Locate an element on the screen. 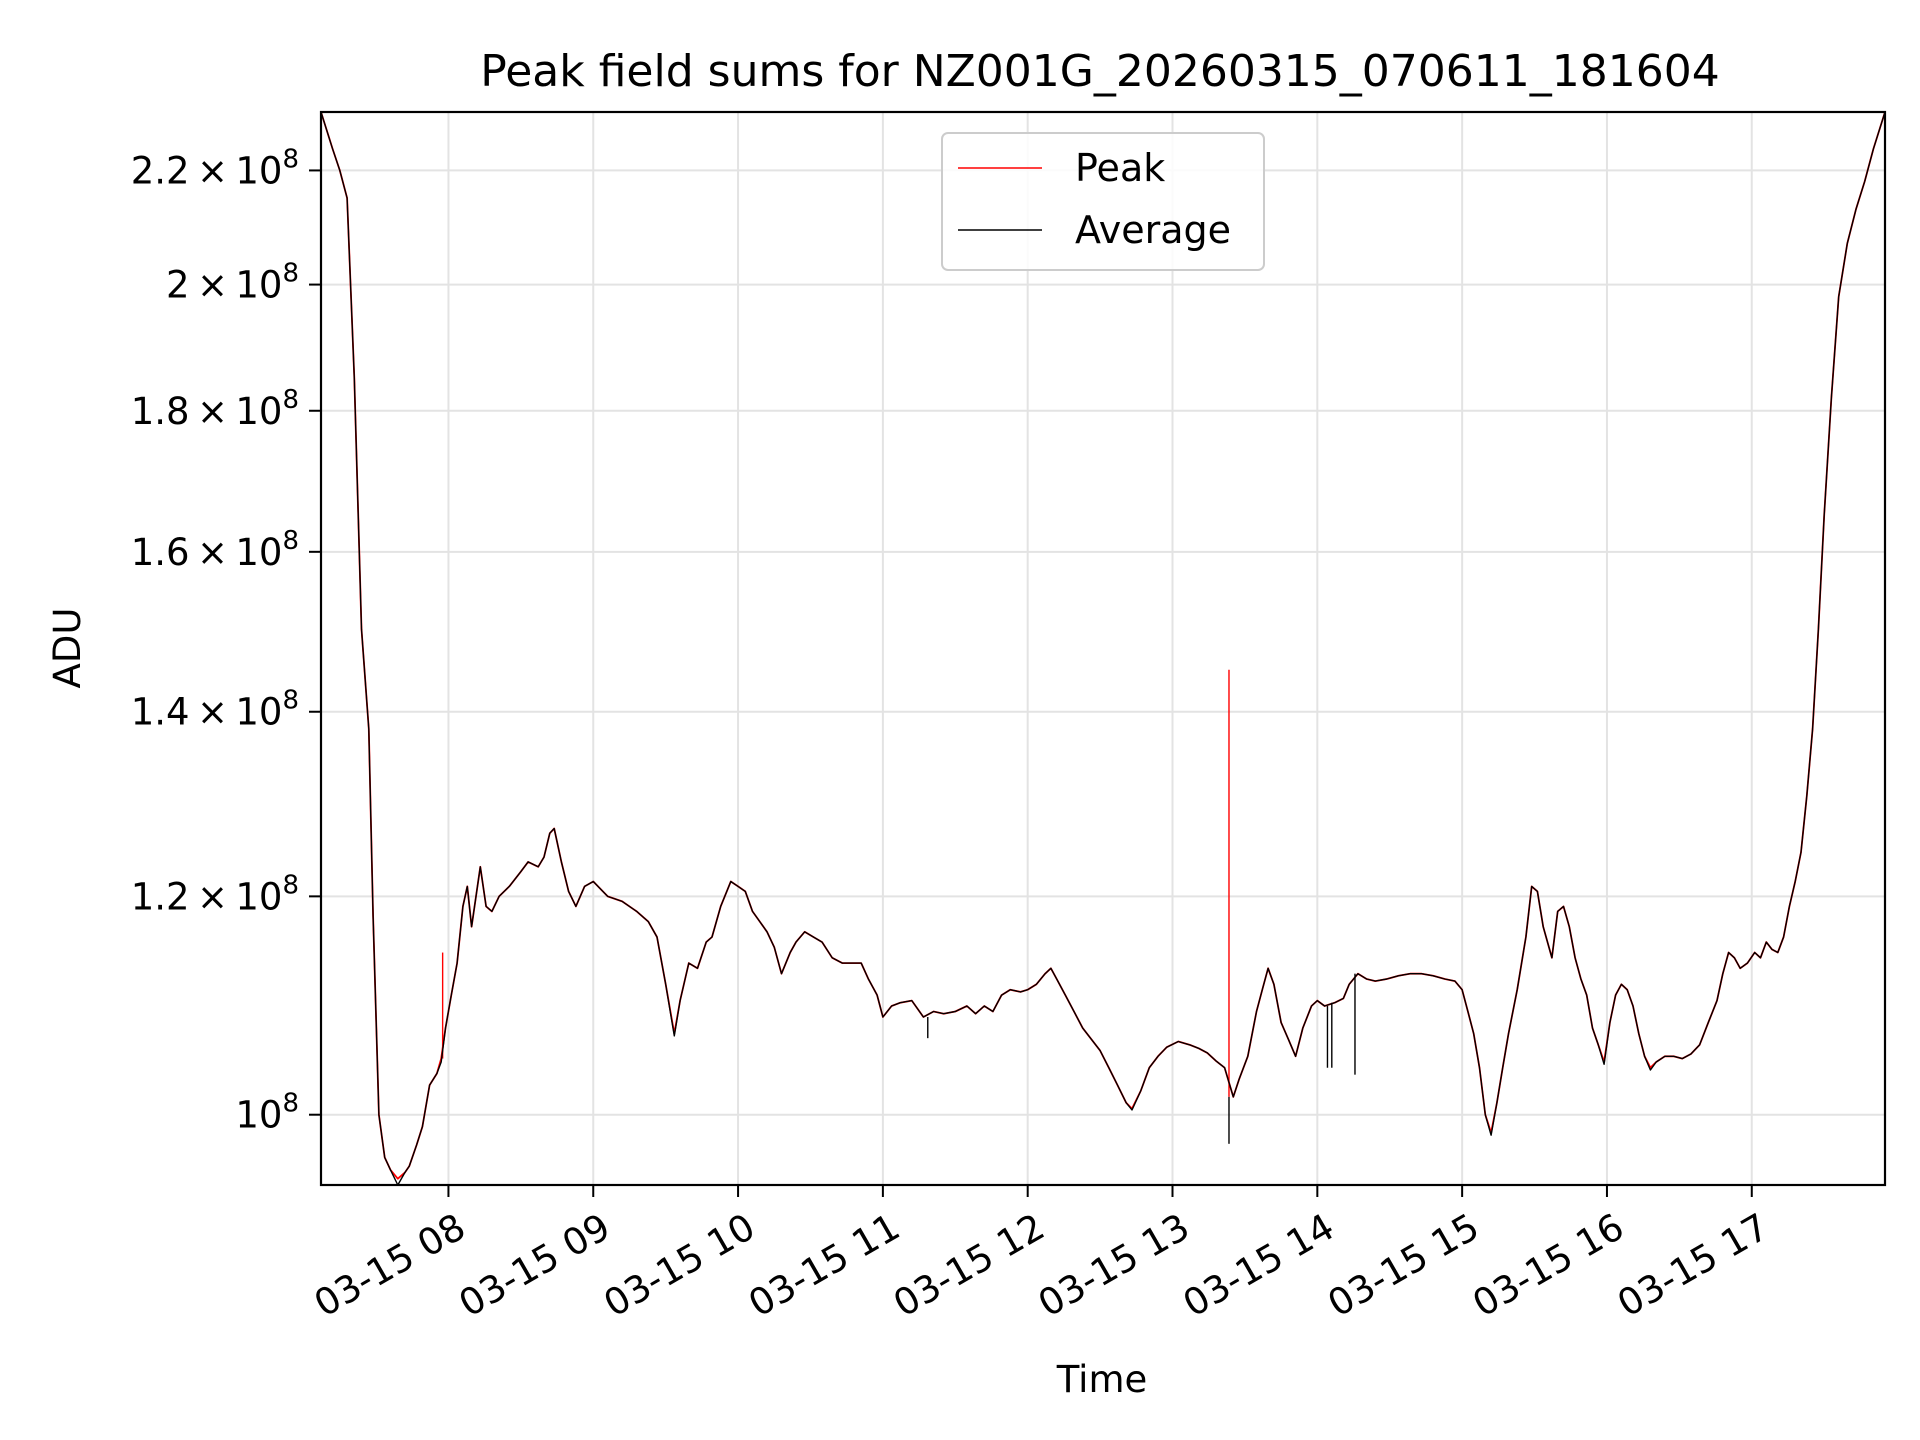  y-tick-label: 1.2 × 108 is located at coordinates (215, 894).